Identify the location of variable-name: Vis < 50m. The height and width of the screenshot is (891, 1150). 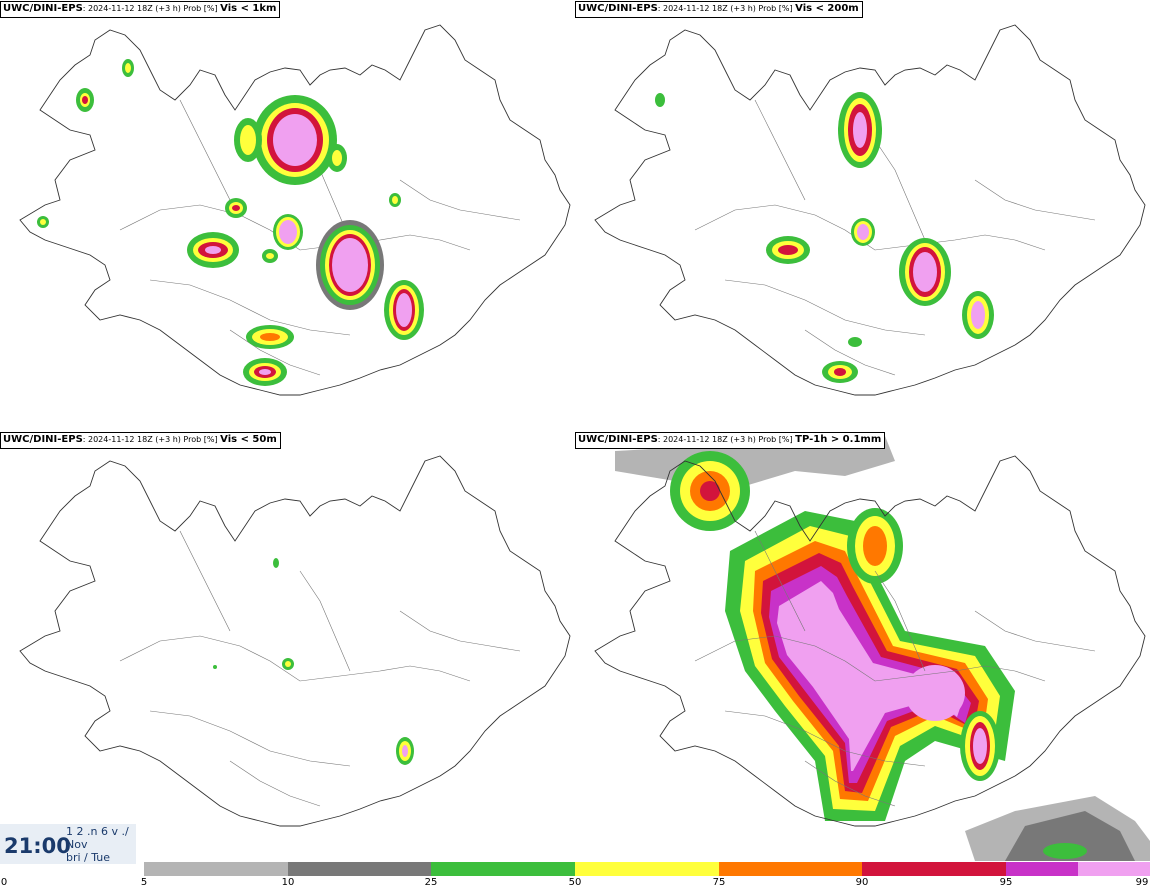
(248, 439).